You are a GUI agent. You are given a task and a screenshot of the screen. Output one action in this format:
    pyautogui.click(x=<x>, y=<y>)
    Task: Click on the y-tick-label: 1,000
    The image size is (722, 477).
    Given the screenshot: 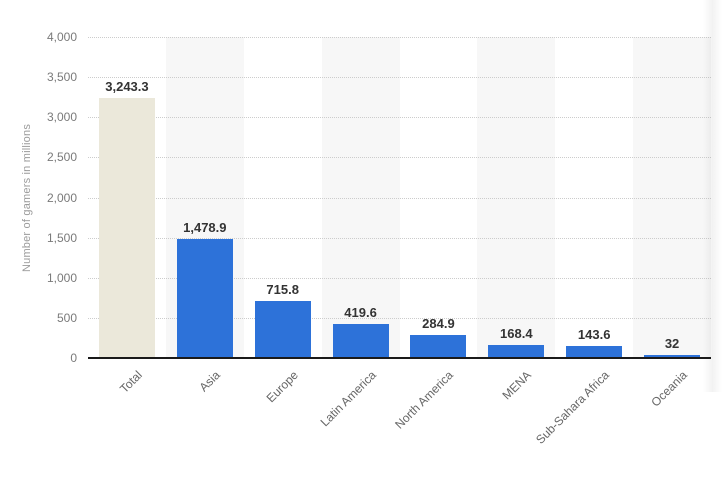 What is the action you would take?
    pyautogui.click(x=61, y=277)
    